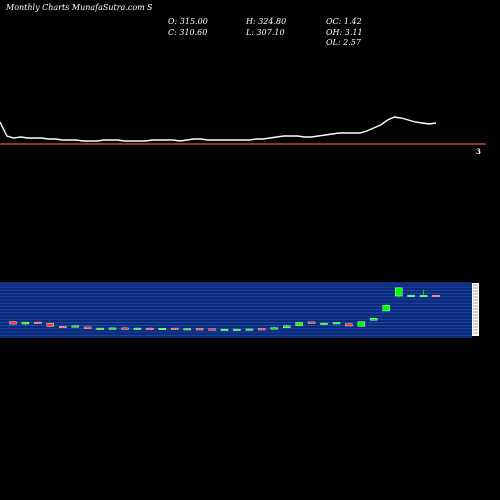  I want to click on high-value: H: 324.80, so click(266, 21).